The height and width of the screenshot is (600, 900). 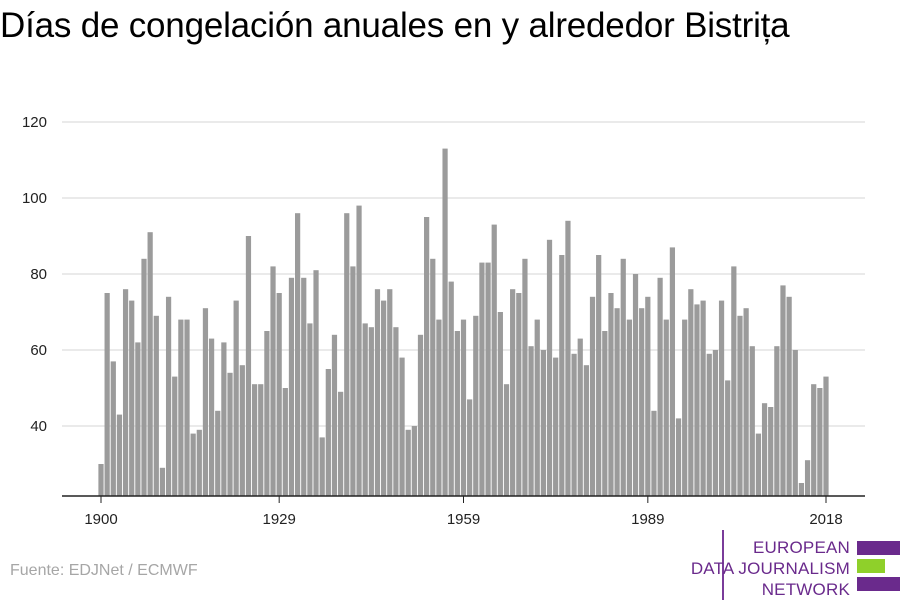 What do you see at coordinates (642, 402) in the screenshot?
I see `bar-1988` at bounding box center [642, 402].